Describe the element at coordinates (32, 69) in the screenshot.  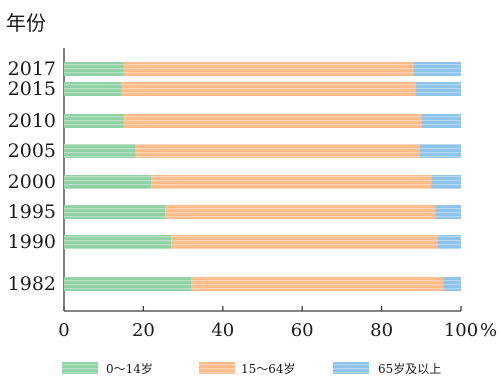
I see `y-tick-label: 2017` at that location.